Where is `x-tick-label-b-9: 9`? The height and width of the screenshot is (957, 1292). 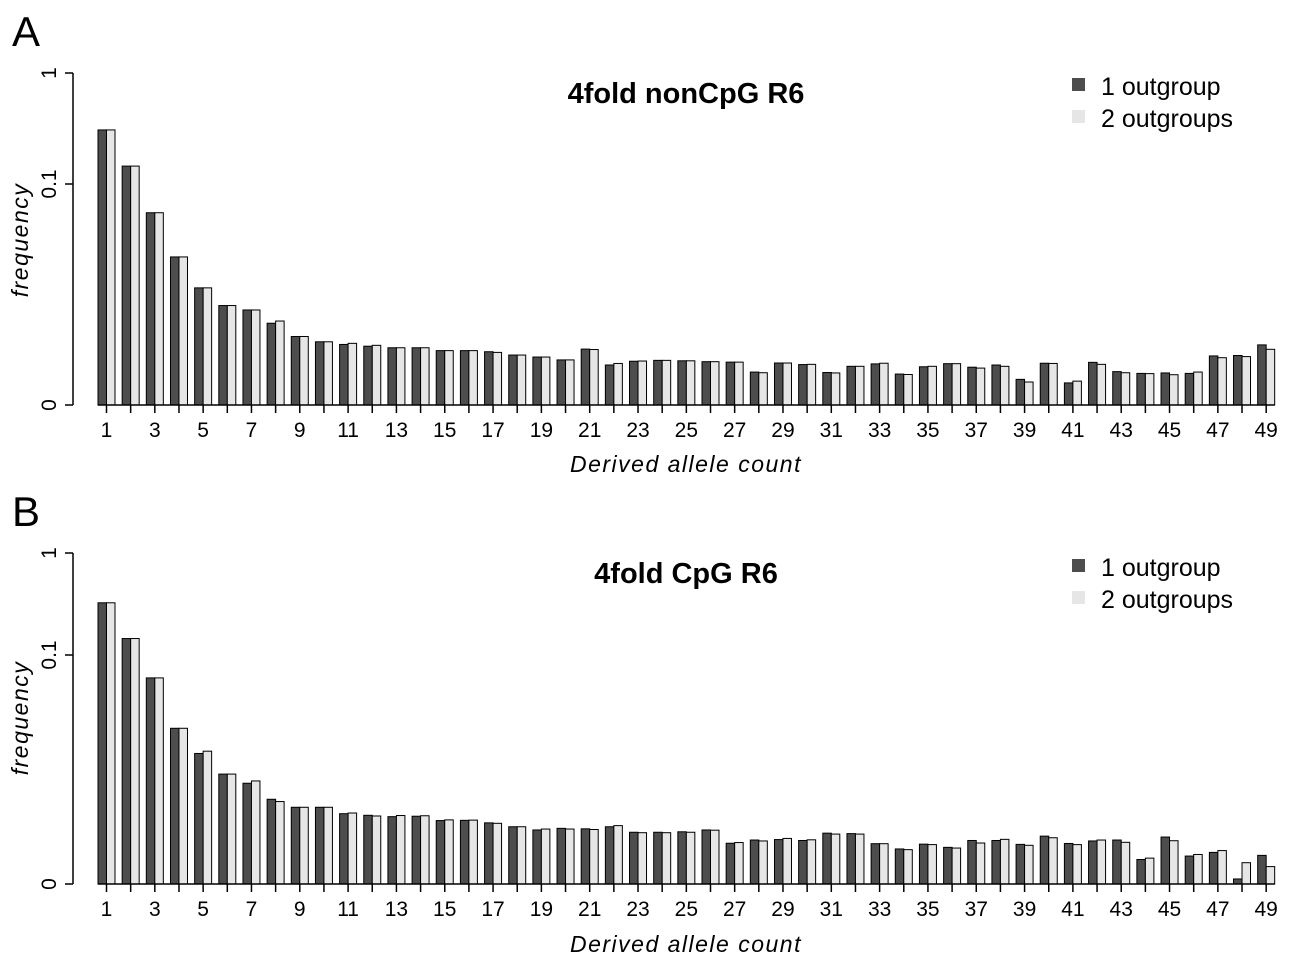
x-tick-label-b-9: 9 is located at coordinates (300, 909).